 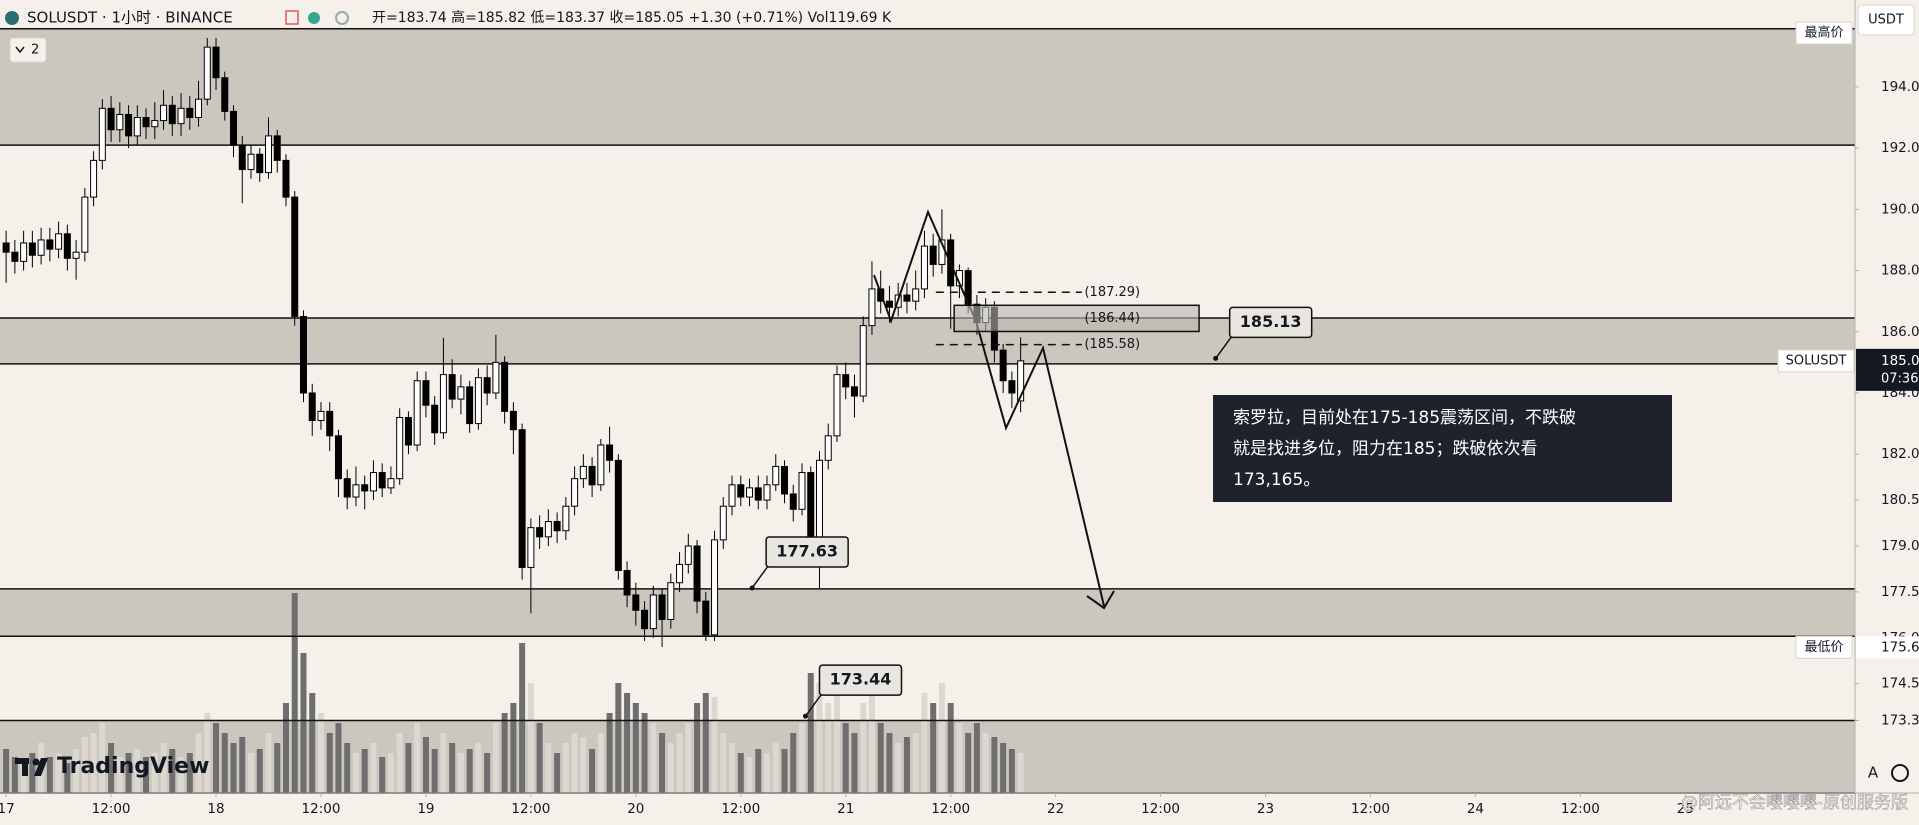 I want to click on x-tick-label: 24, so click(x=1475, y=809).